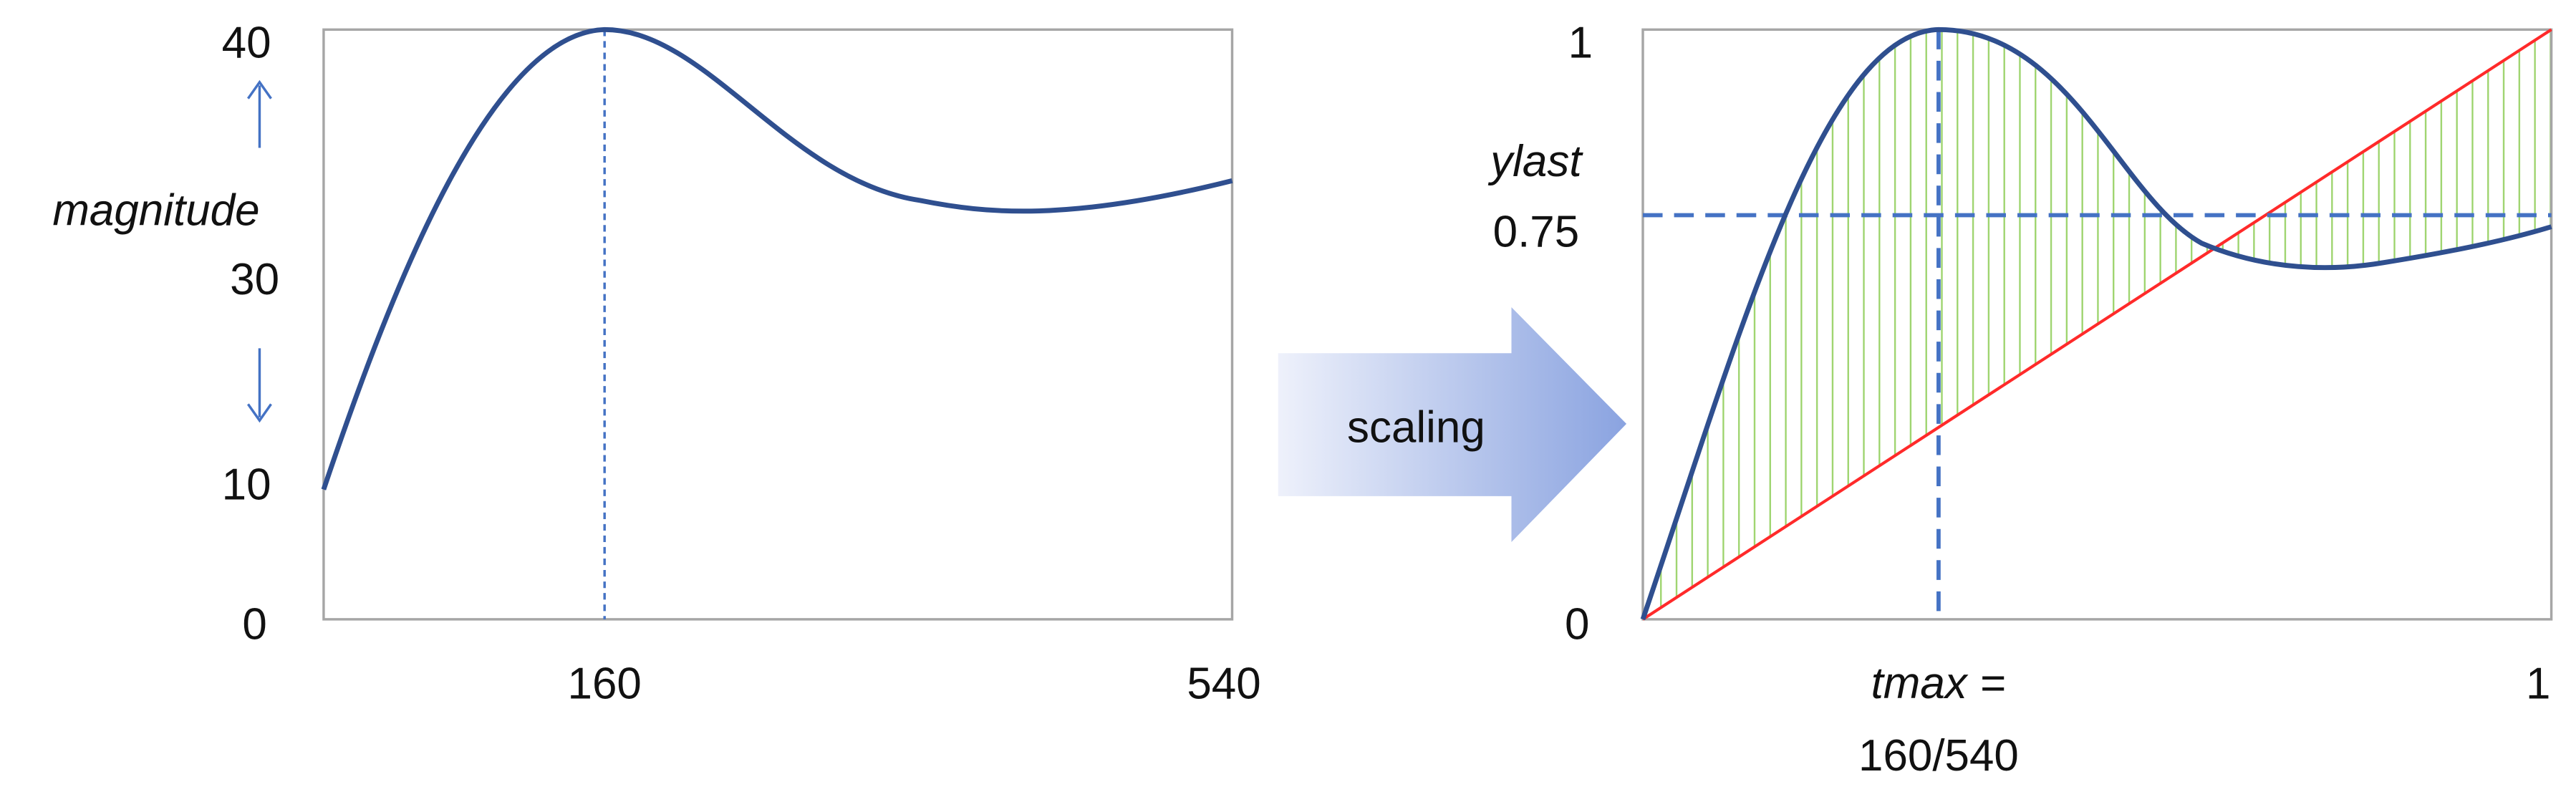  What do you see at coordinates (259, 90) in the screenshot?
I see `up-arrow-head` at bounding box center [259, 90].